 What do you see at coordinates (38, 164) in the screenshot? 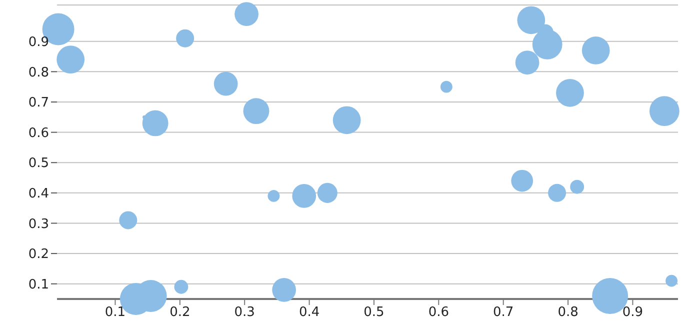
I see `y-tick-label: 0.5` at bounding box center [38, 164].